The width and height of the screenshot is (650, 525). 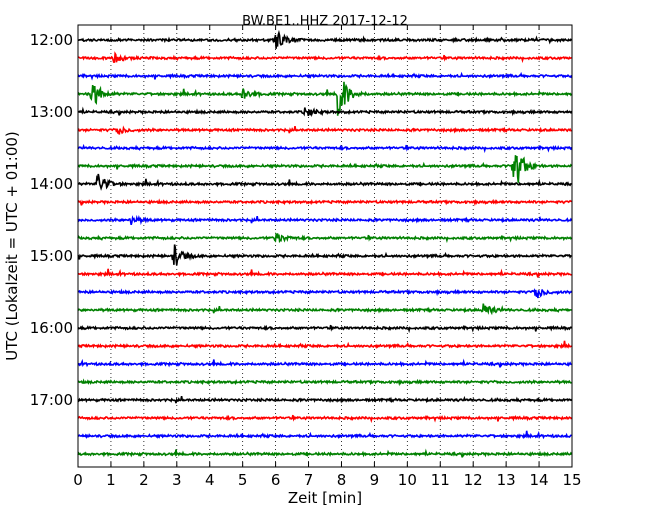 What do you see at coordinates (506, 480) in the screenshot?
I see `x-tick-label: 13` at bounding box center [506, 480].